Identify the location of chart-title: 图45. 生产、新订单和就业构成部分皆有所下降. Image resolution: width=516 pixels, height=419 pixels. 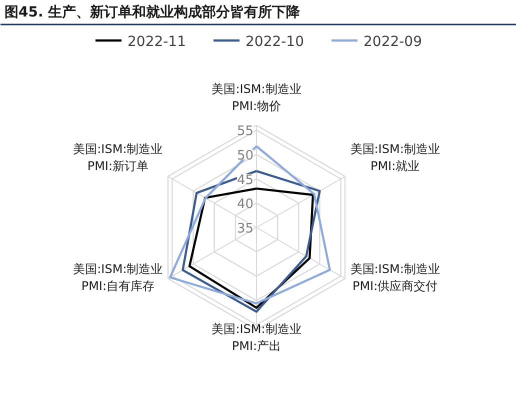
(153, 12).